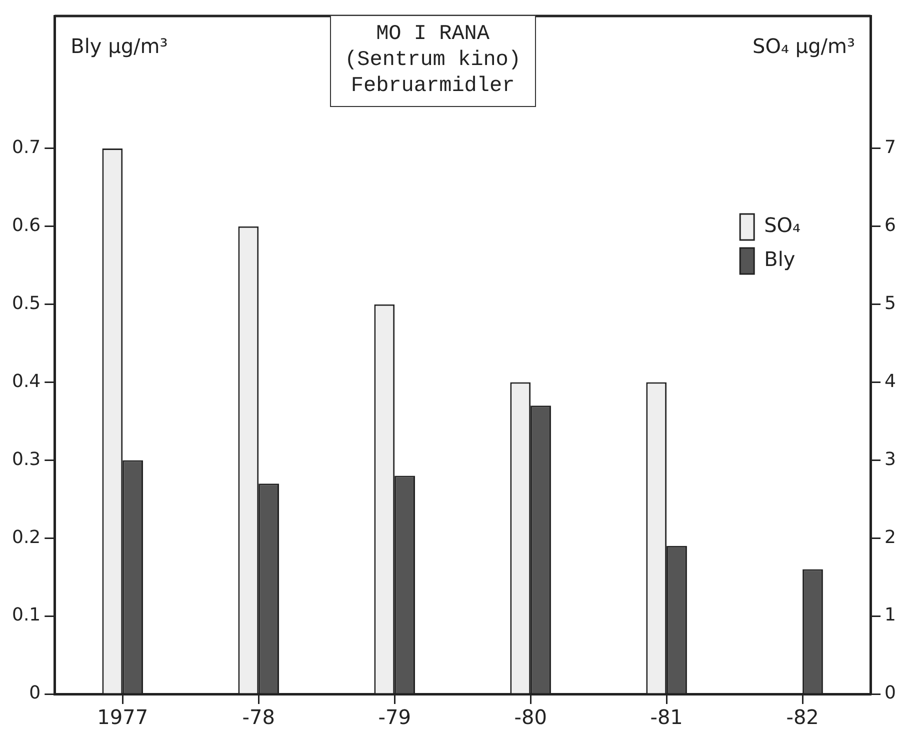  Describe the element at coordinates (802, 717) in the screenshot. I see `x-tick-label: -82` at that location.